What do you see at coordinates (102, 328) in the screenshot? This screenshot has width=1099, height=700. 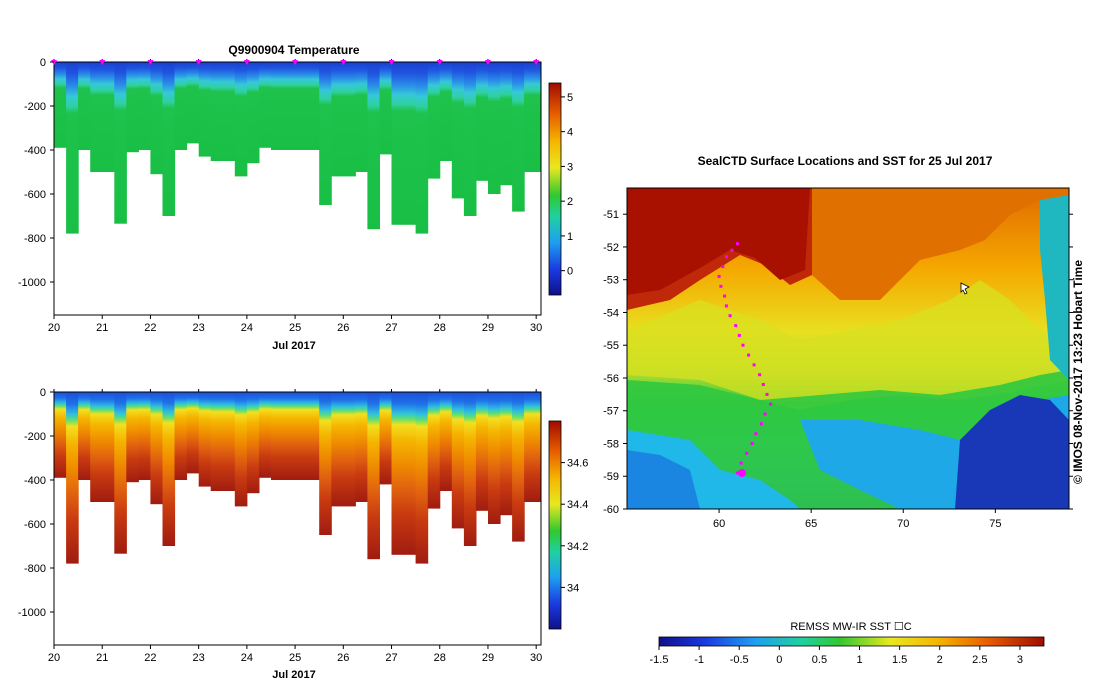 I see `x-tick-label: 21` at bounding box center [102, 328].